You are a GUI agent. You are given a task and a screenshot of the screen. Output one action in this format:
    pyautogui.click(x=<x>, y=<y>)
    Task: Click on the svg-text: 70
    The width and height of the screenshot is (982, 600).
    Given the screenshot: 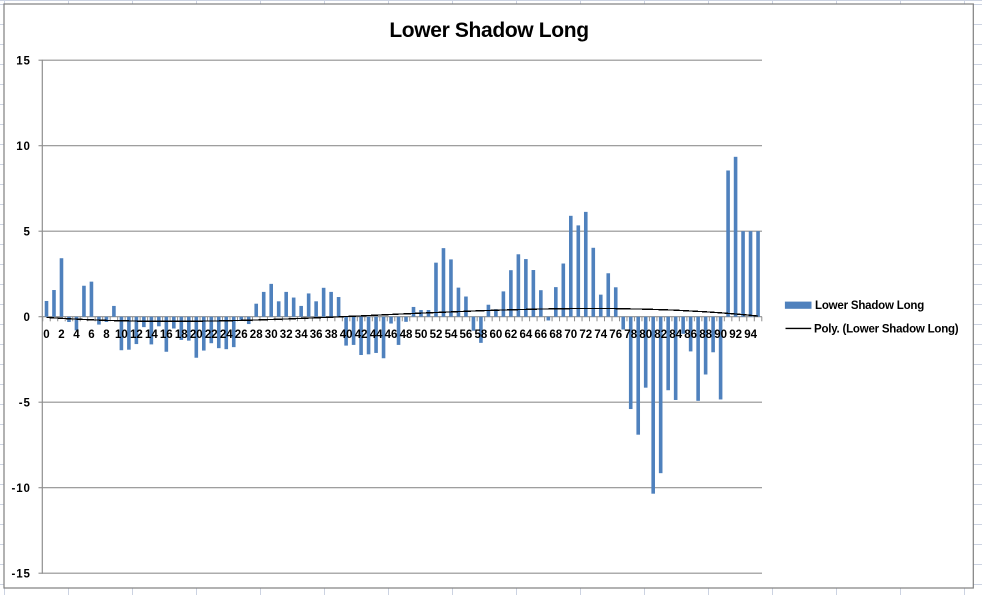 What is the action you would take?
    pyautogui.click(x=570, y=335)
    